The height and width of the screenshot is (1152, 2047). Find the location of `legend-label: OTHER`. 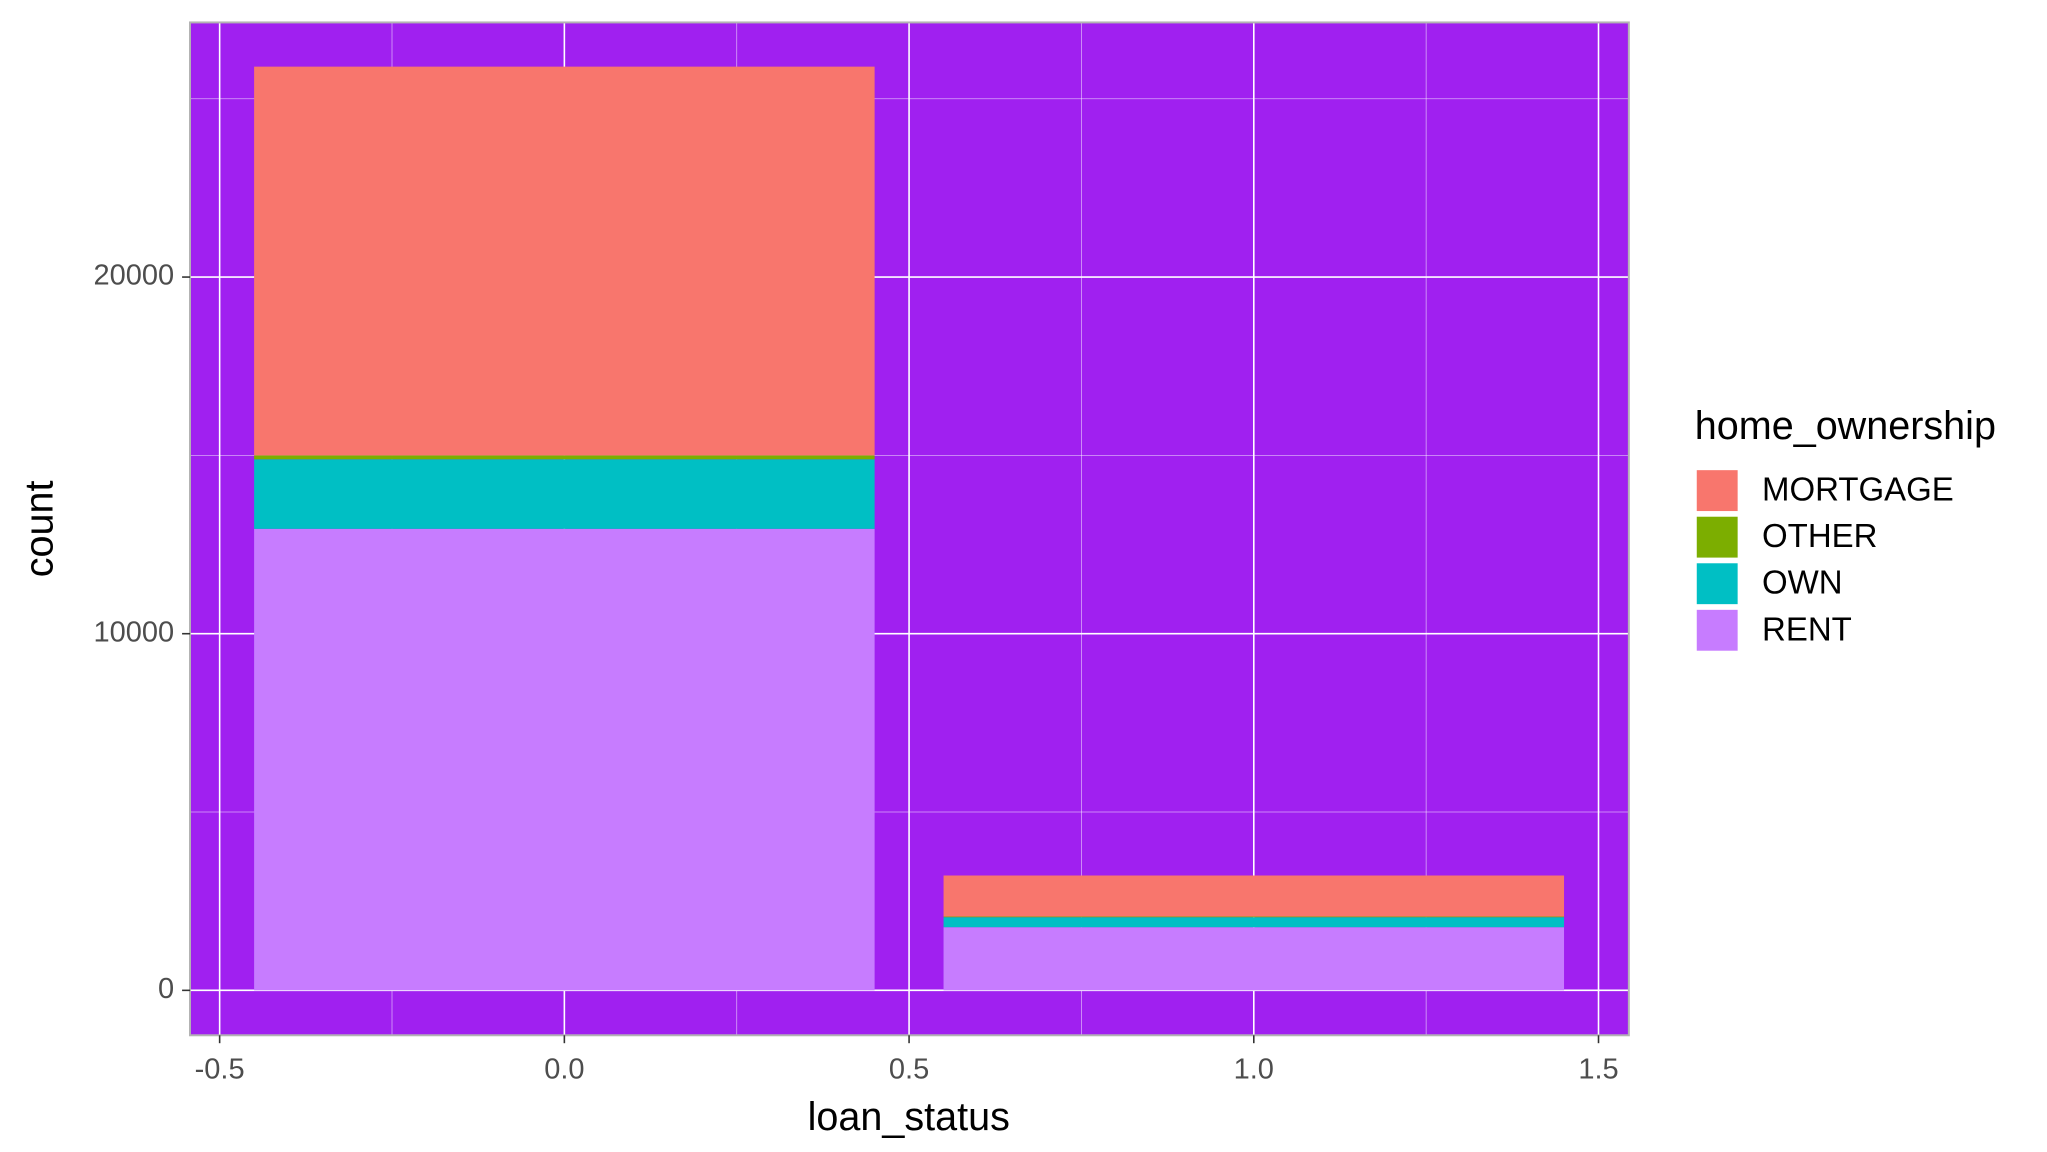

legend-label: OTHER is located at coordinates (1819, 535).